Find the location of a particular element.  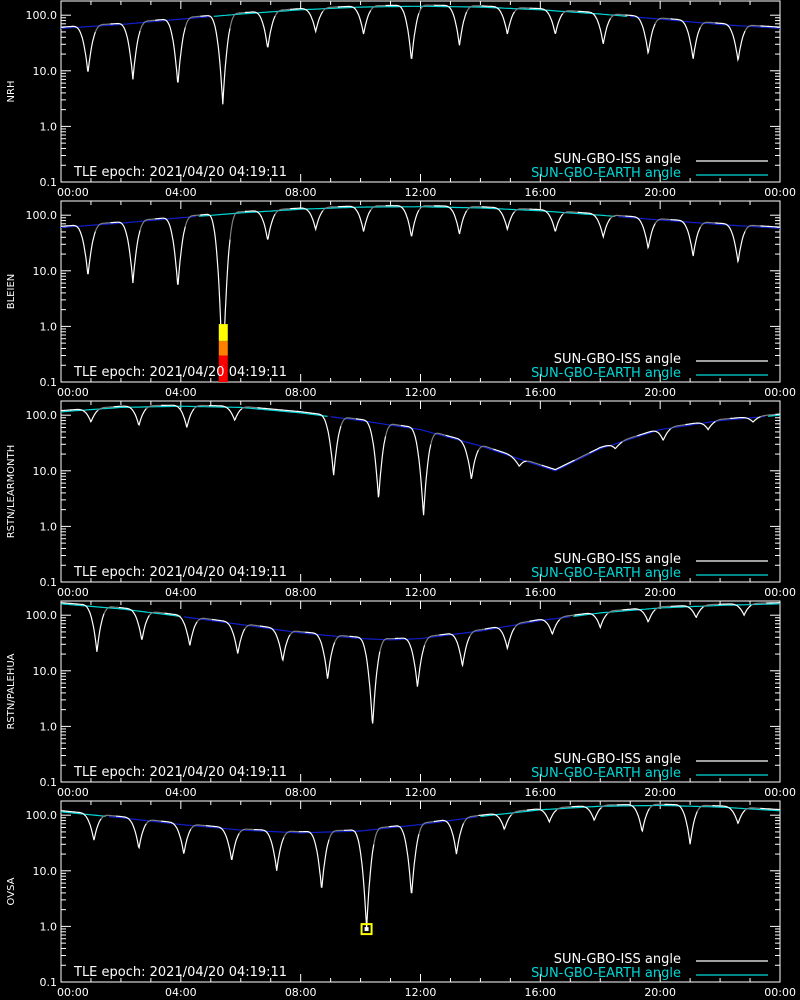

legend-iss-label: SUN-GBO-ISS angle is located at coordinates (617, 559).